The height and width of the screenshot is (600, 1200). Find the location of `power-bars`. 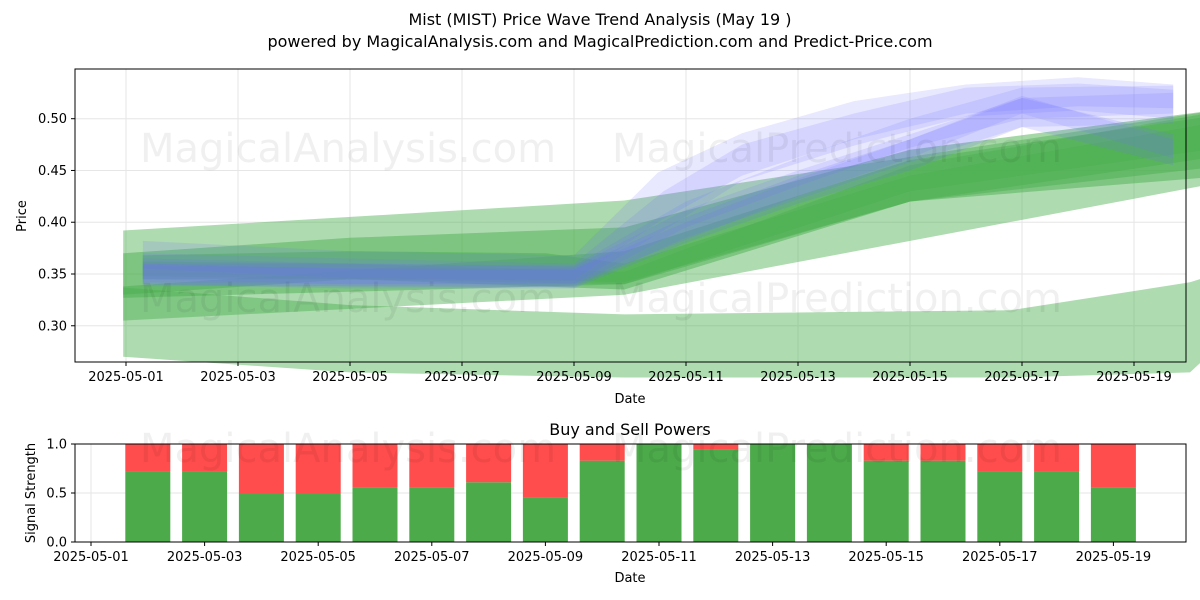

power-bars is located at coordinates (630, 493).